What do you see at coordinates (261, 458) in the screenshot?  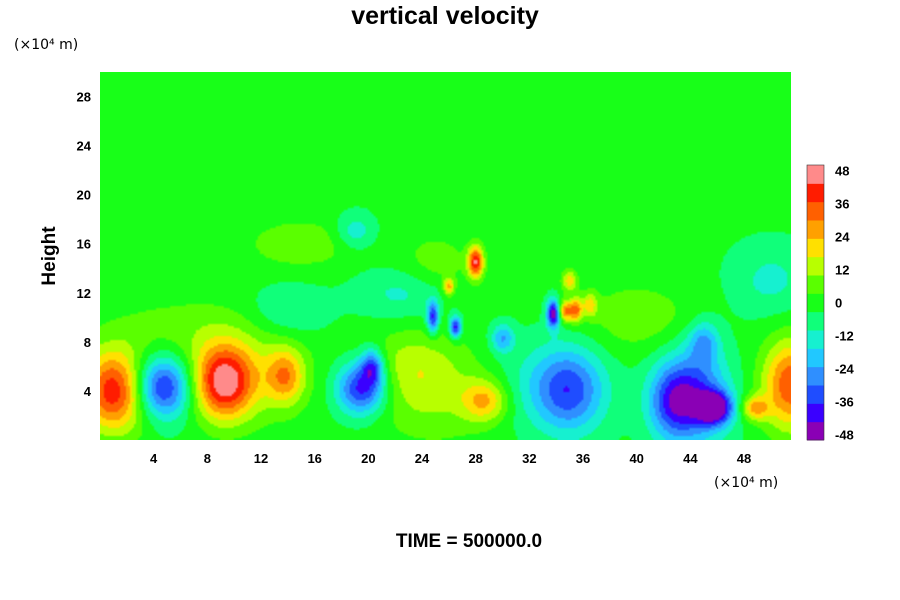 I see `x-tick-label: 12` at bounding box center [261, 458].